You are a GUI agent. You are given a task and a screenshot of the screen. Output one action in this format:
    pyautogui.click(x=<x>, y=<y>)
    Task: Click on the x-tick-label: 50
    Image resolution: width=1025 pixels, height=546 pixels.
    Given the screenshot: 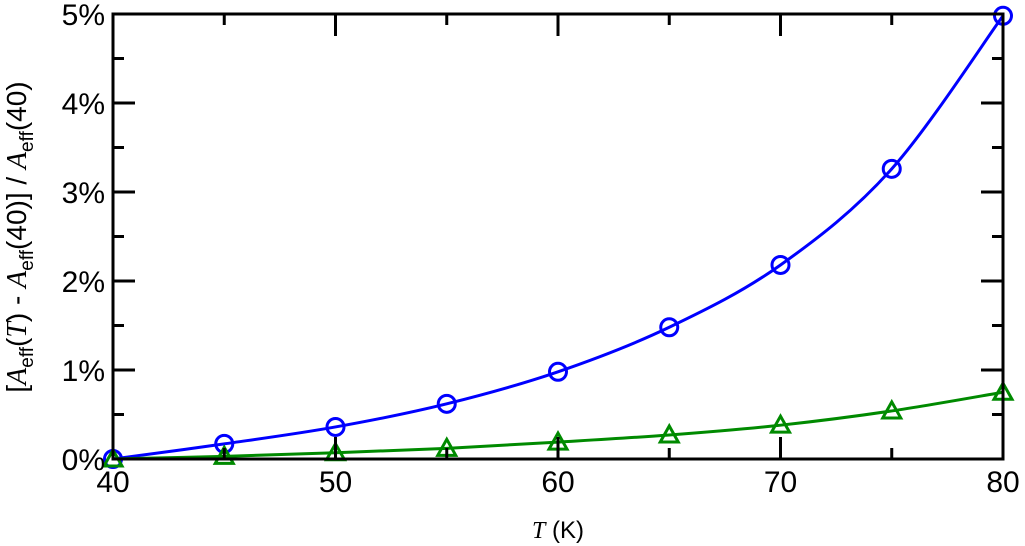 What is the action you would take?
    pyautogui.click(x=335, y=482)
    